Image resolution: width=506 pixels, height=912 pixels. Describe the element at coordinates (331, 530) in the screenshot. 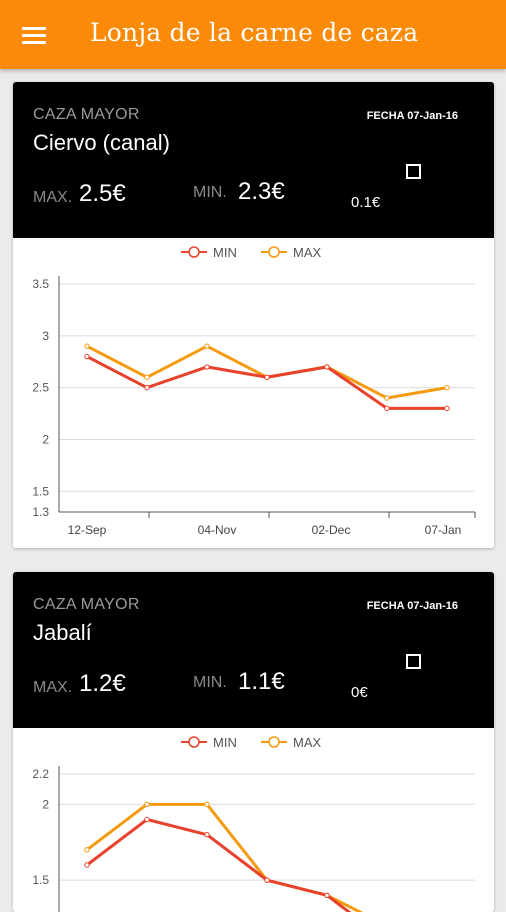

I see `x-tick-label: 02-Dec` at that location.